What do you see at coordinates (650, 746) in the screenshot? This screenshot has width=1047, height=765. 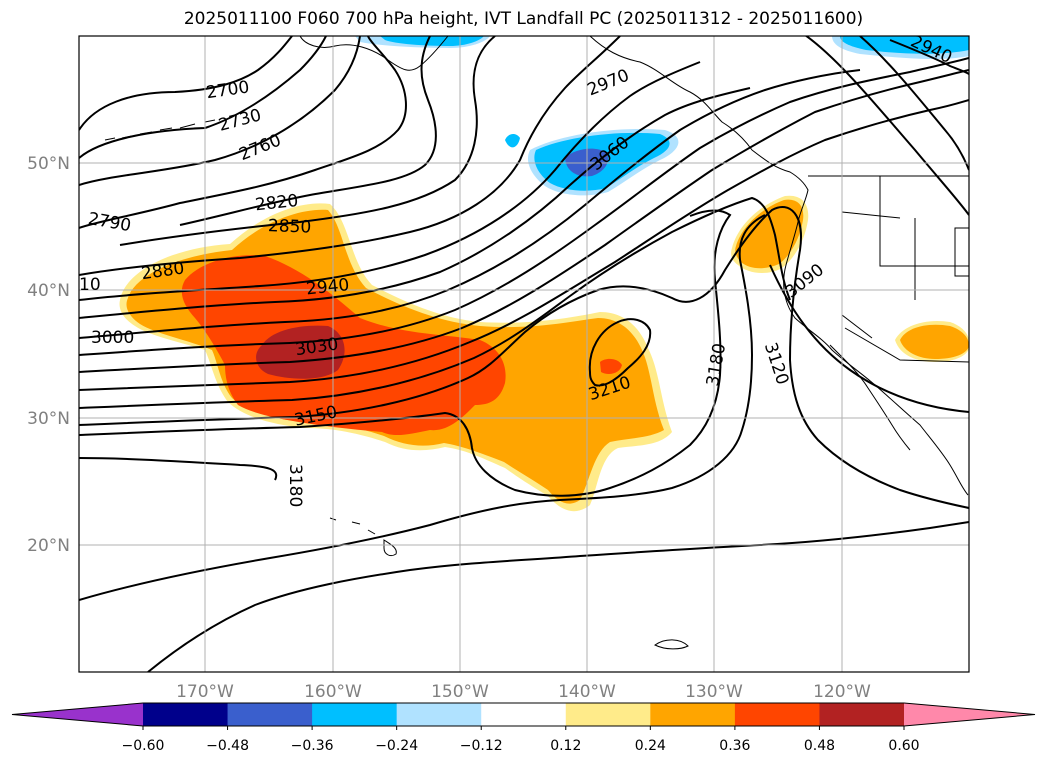 I see `colorbar-tick-label: 0.24` at bounding box center [650, 746].